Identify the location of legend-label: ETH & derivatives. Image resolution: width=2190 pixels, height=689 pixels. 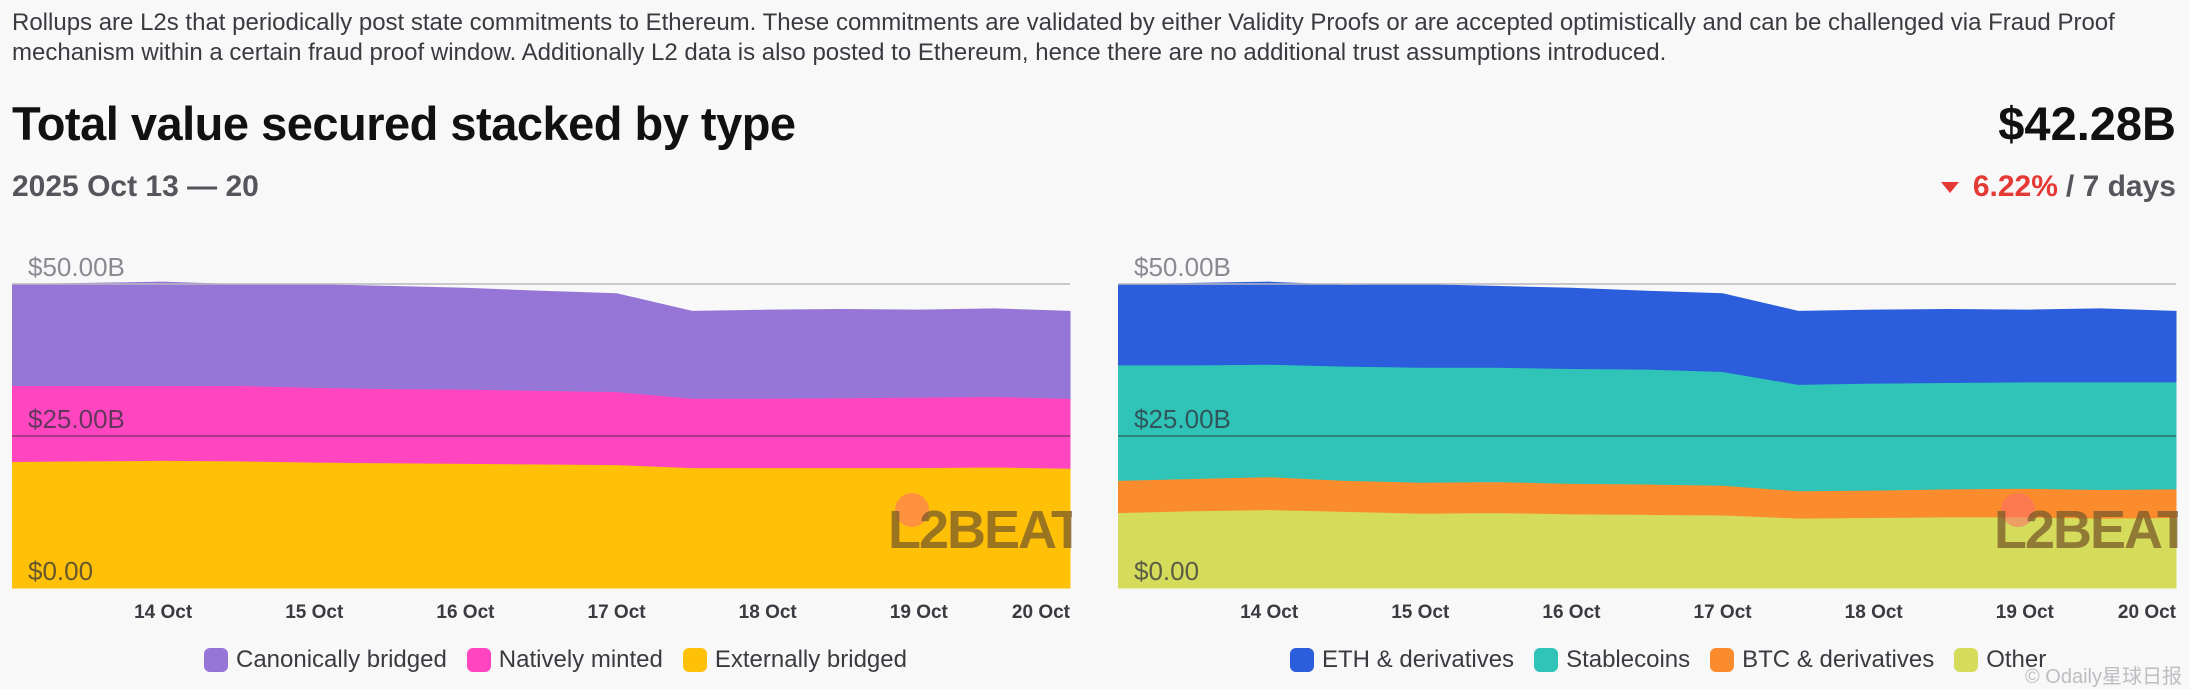
(1418, 659).